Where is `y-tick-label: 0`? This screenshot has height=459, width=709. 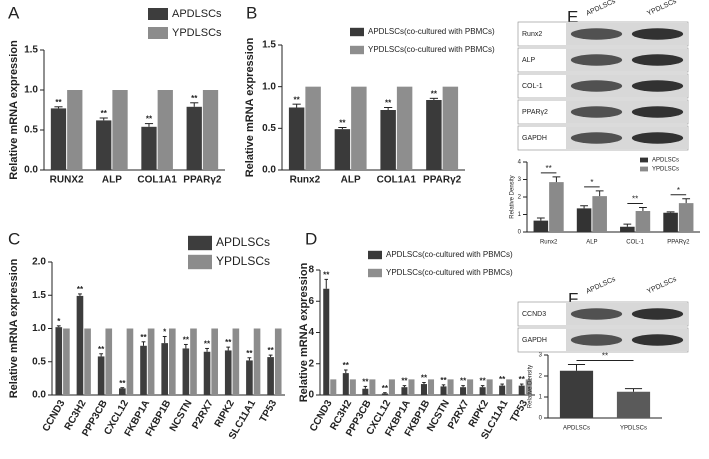 y-tick-label: 0 is located at coordinates (541, 419).